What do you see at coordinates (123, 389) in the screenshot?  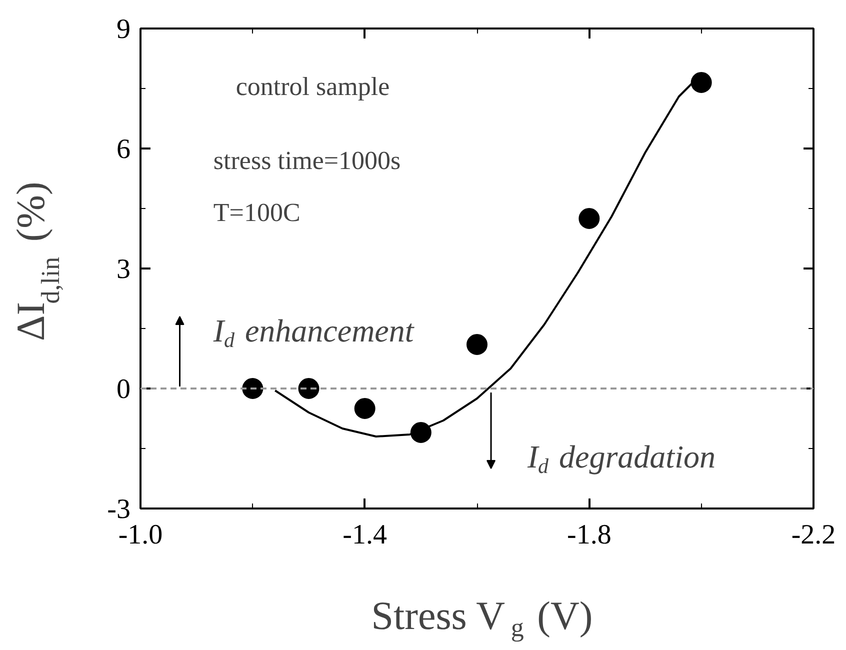 I see `y-tick-label: 0` at bounding box center [123, 389].